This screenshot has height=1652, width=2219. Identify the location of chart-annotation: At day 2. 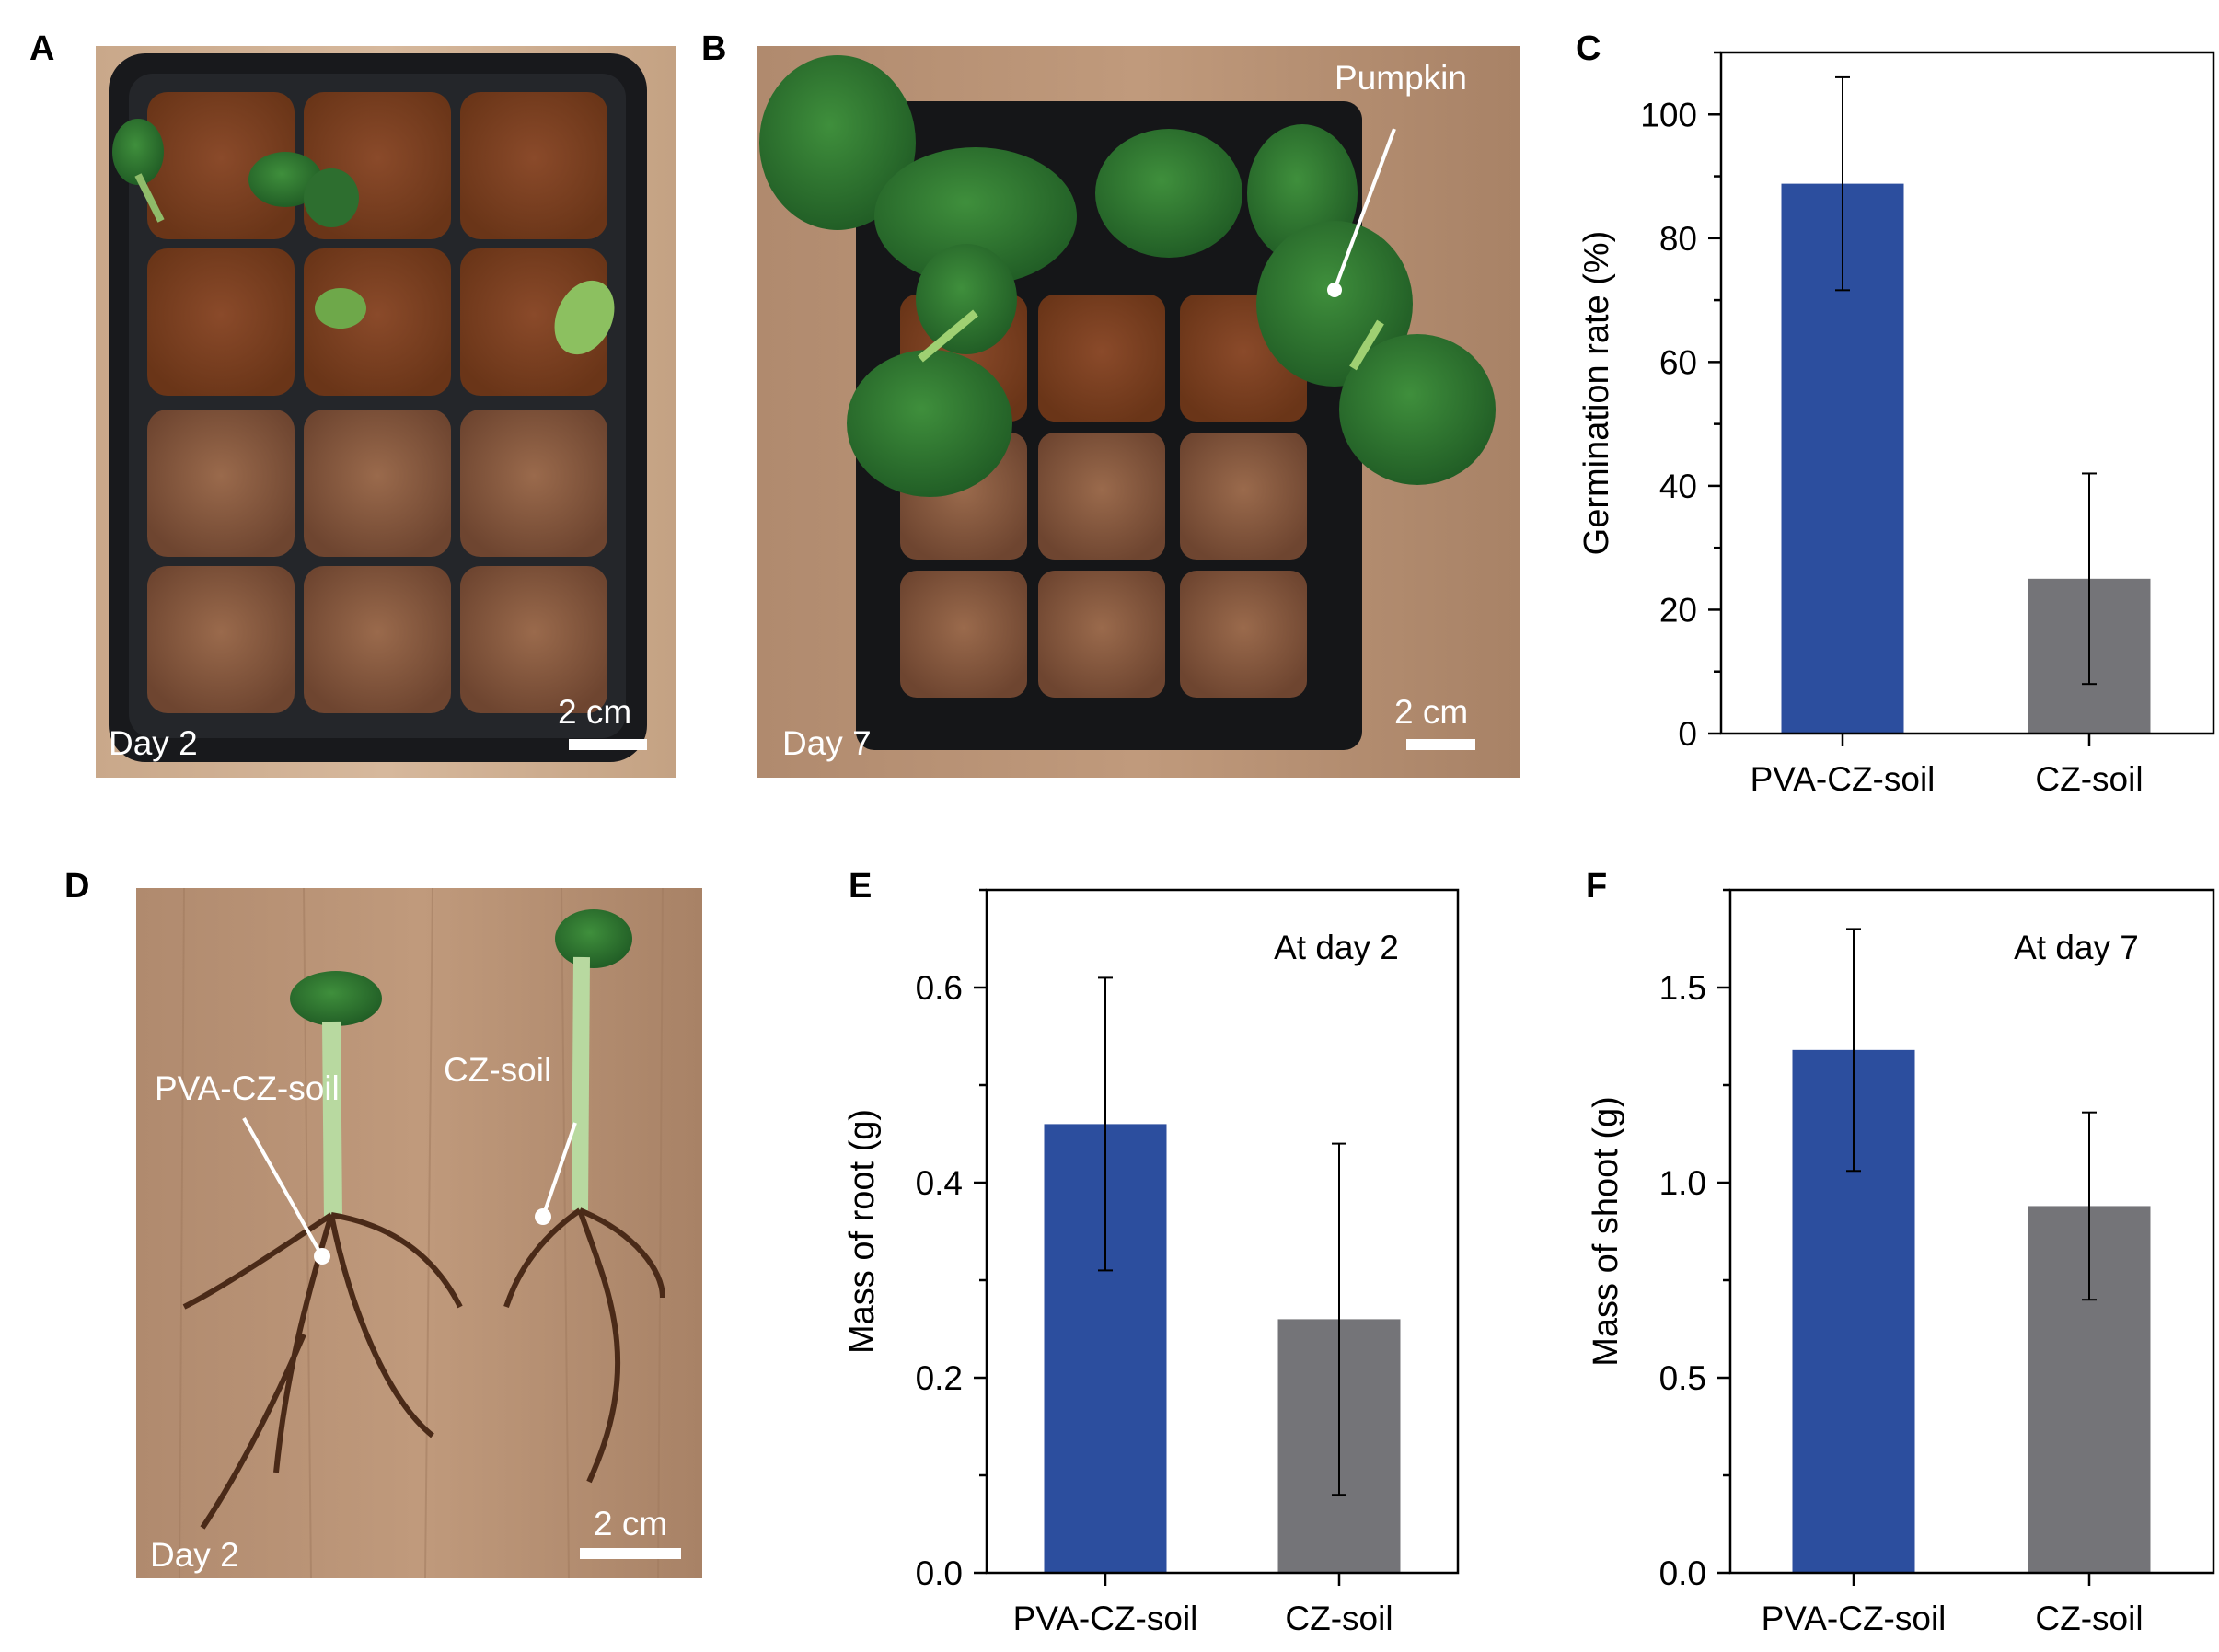
(1336, 948).